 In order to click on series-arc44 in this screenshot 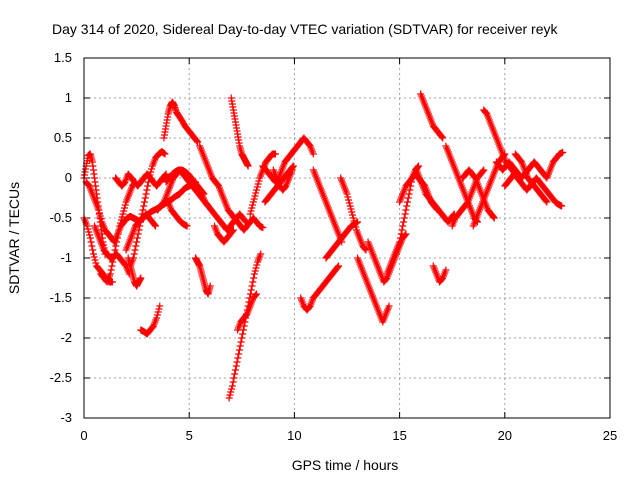, I will do `click(531, 178)`.